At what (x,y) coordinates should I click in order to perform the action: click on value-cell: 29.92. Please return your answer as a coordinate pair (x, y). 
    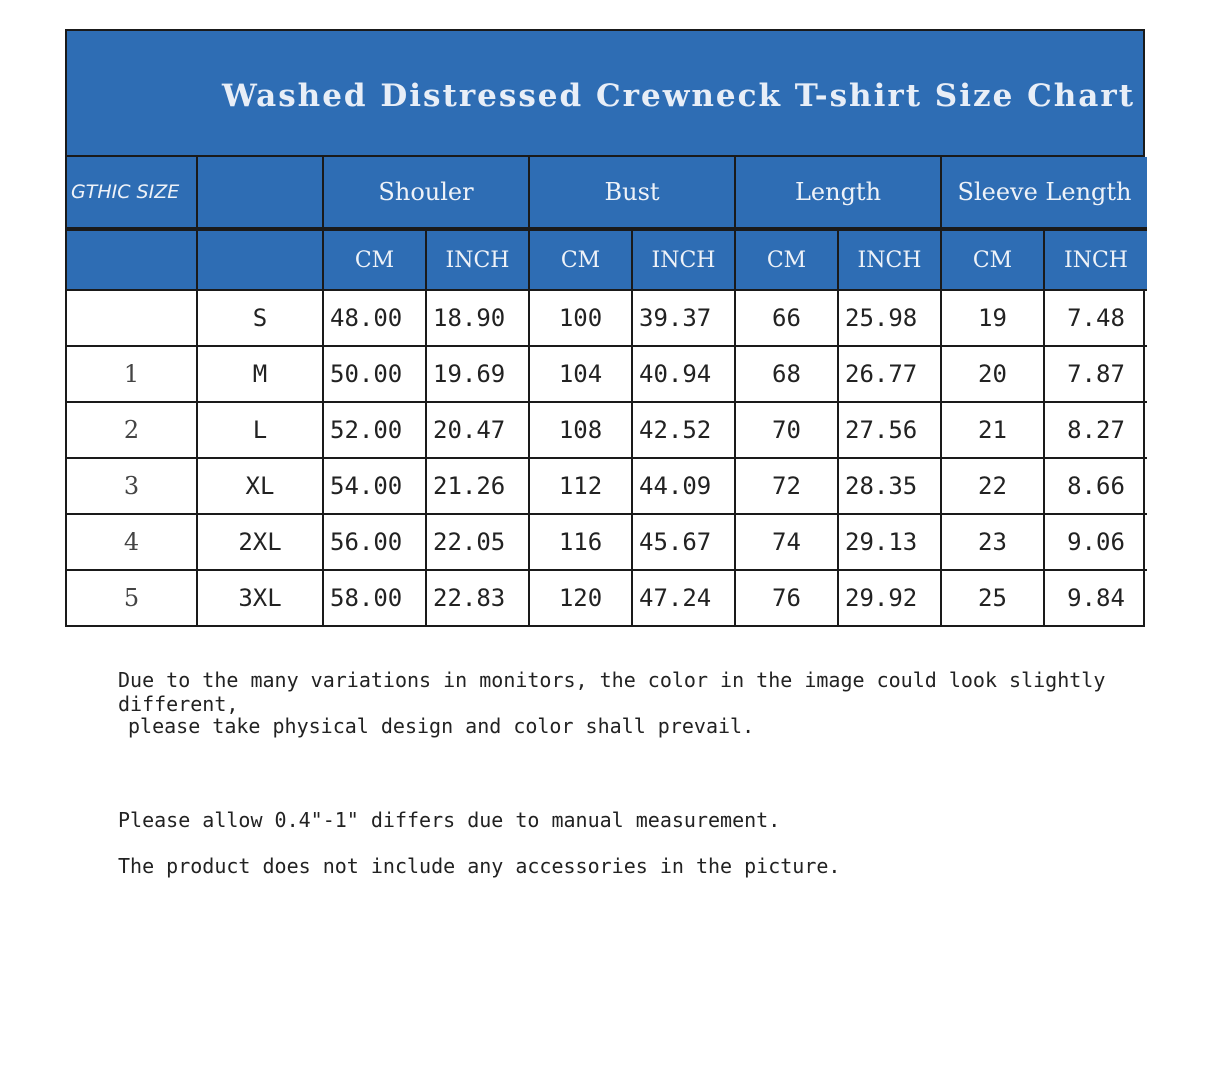
    Looking at the image, I should click on (889, 597).